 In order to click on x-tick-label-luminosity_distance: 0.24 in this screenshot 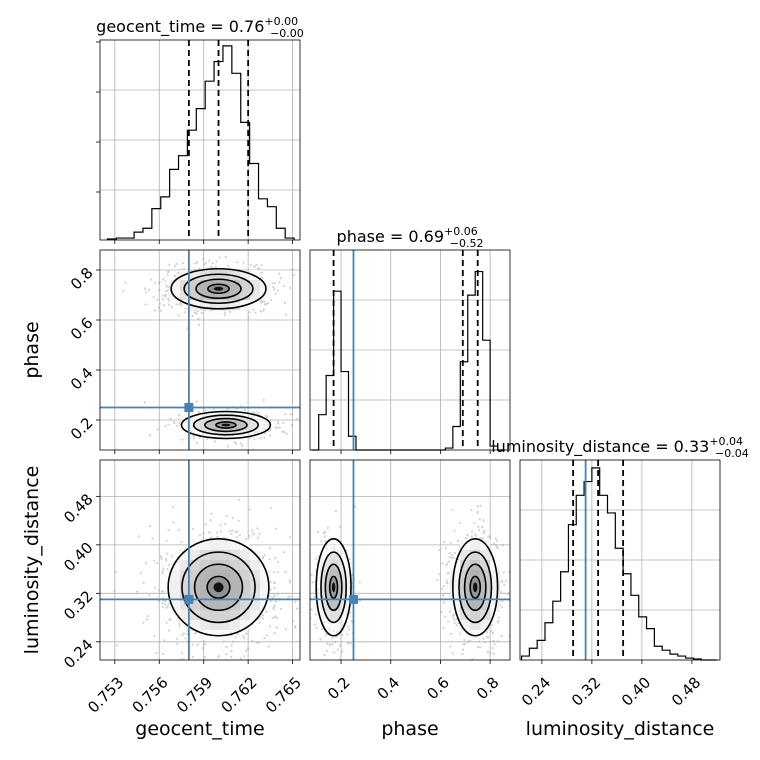, I will do `click(536, 691)`.